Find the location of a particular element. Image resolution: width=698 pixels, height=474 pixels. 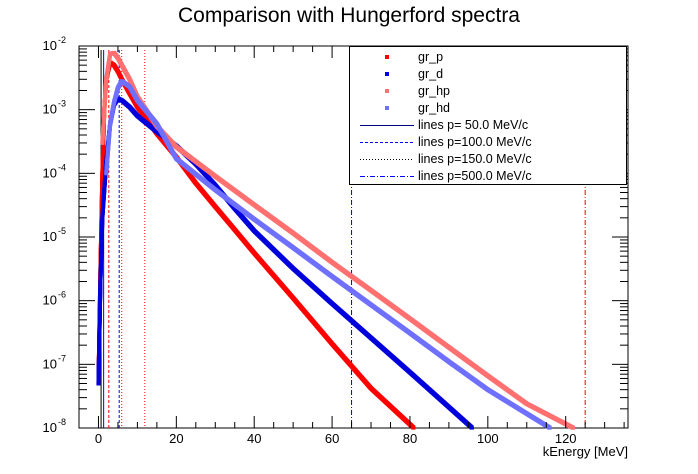

legend-entry-lines-50: lines p= 50.0 MeV/c is located at coordinates (488, 125).